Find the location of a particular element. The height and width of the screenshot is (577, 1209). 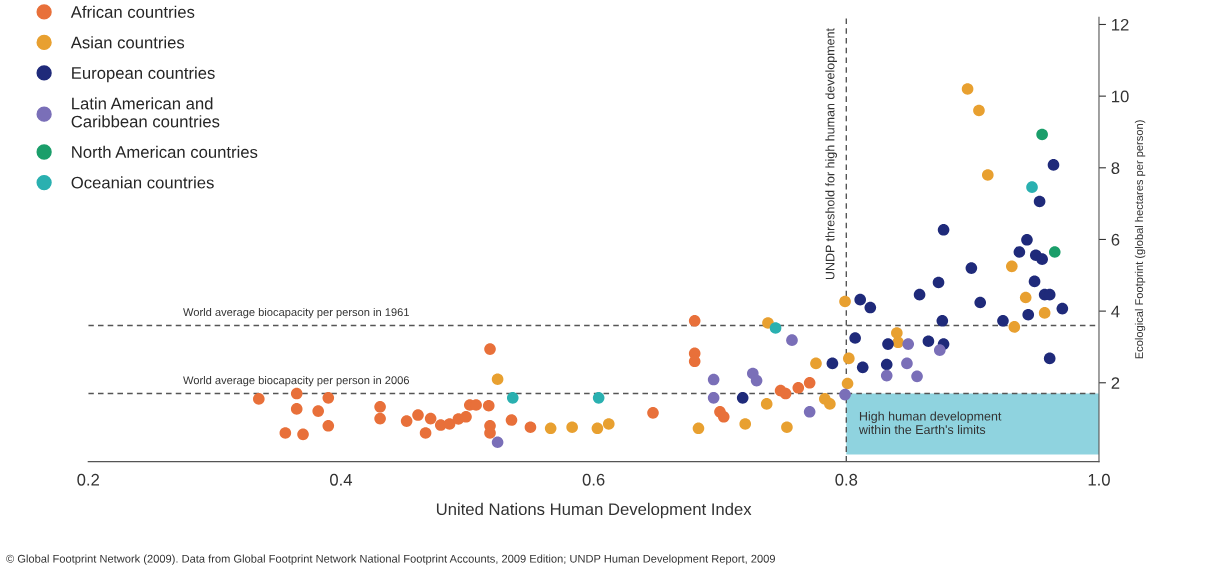

legend-label: European countries is located at coordinates (143, 74).